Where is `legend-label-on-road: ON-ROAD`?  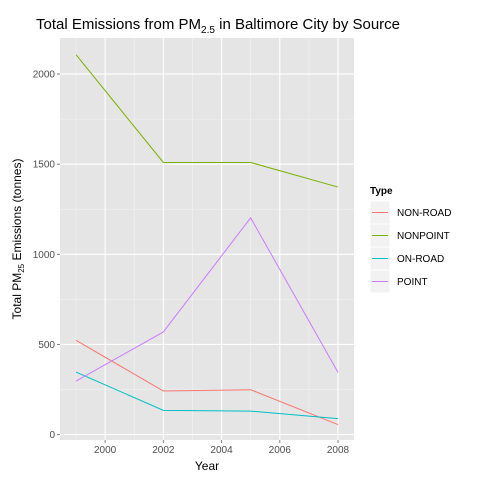 legend-label-on-road: ON-ROAD is located at coordinates (420, 259).